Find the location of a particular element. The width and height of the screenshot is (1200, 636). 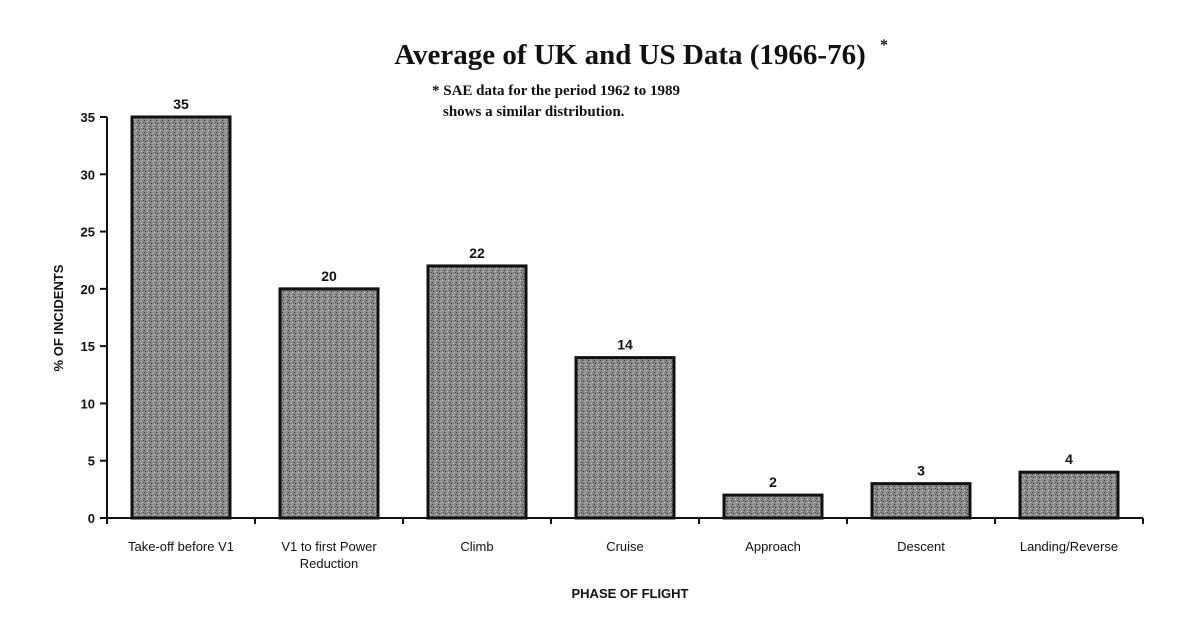

y-tick-label: 0 is located at coordinates (91, 518).